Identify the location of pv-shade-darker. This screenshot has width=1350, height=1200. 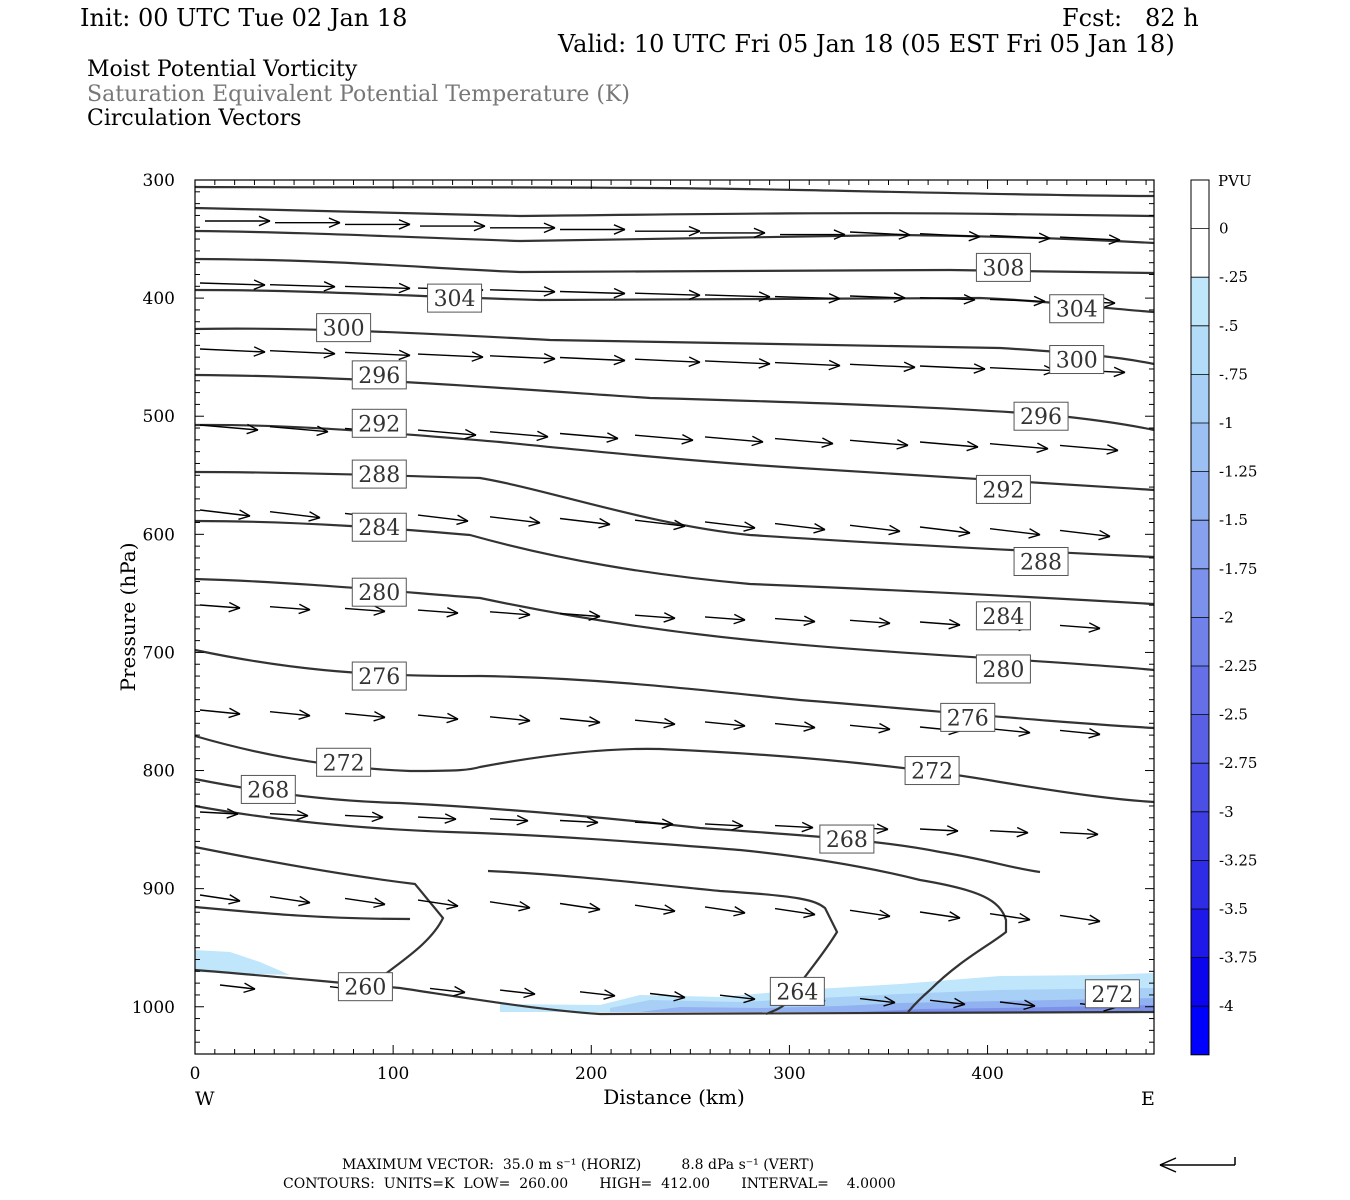
(1007, 1008).